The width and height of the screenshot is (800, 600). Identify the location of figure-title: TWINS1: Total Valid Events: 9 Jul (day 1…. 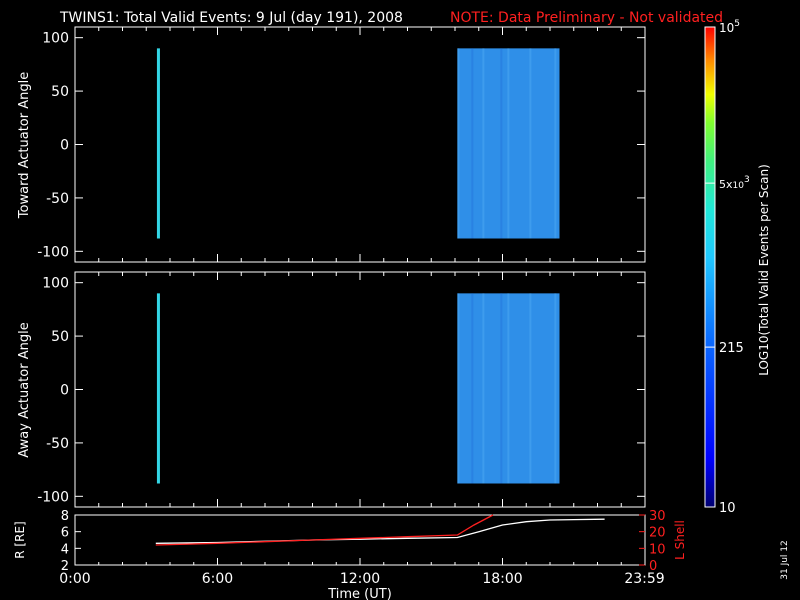
(231, 18).